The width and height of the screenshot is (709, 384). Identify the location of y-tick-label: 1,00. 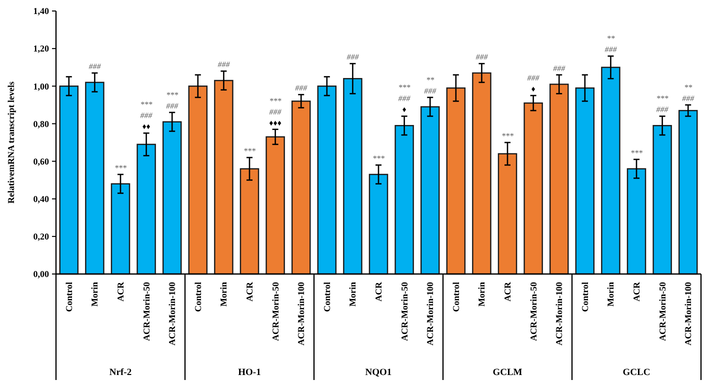
(41, 86).